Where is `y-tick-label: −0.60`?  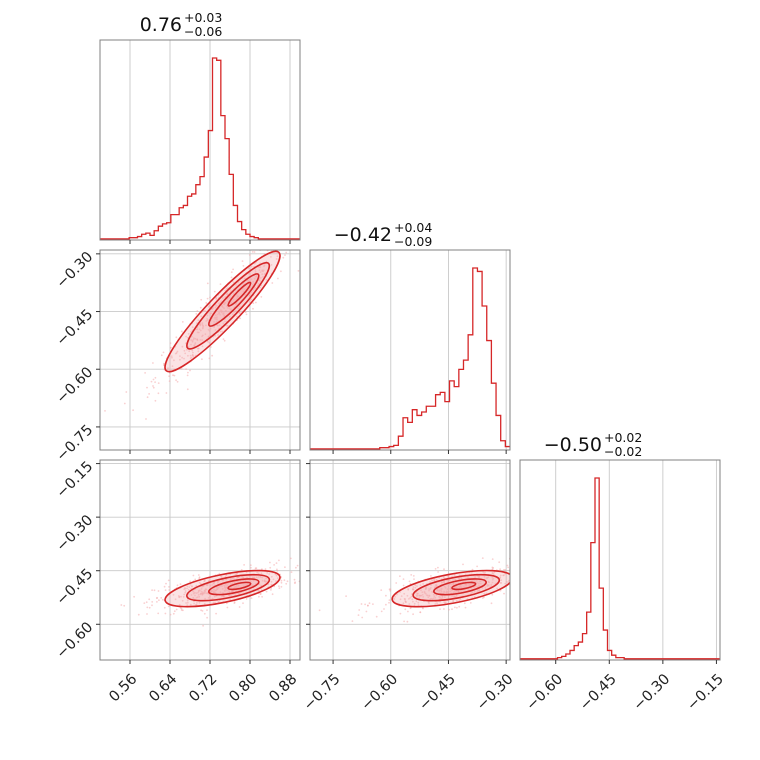 y-tick-label: −0.60 is located at coordinates (75, 640).